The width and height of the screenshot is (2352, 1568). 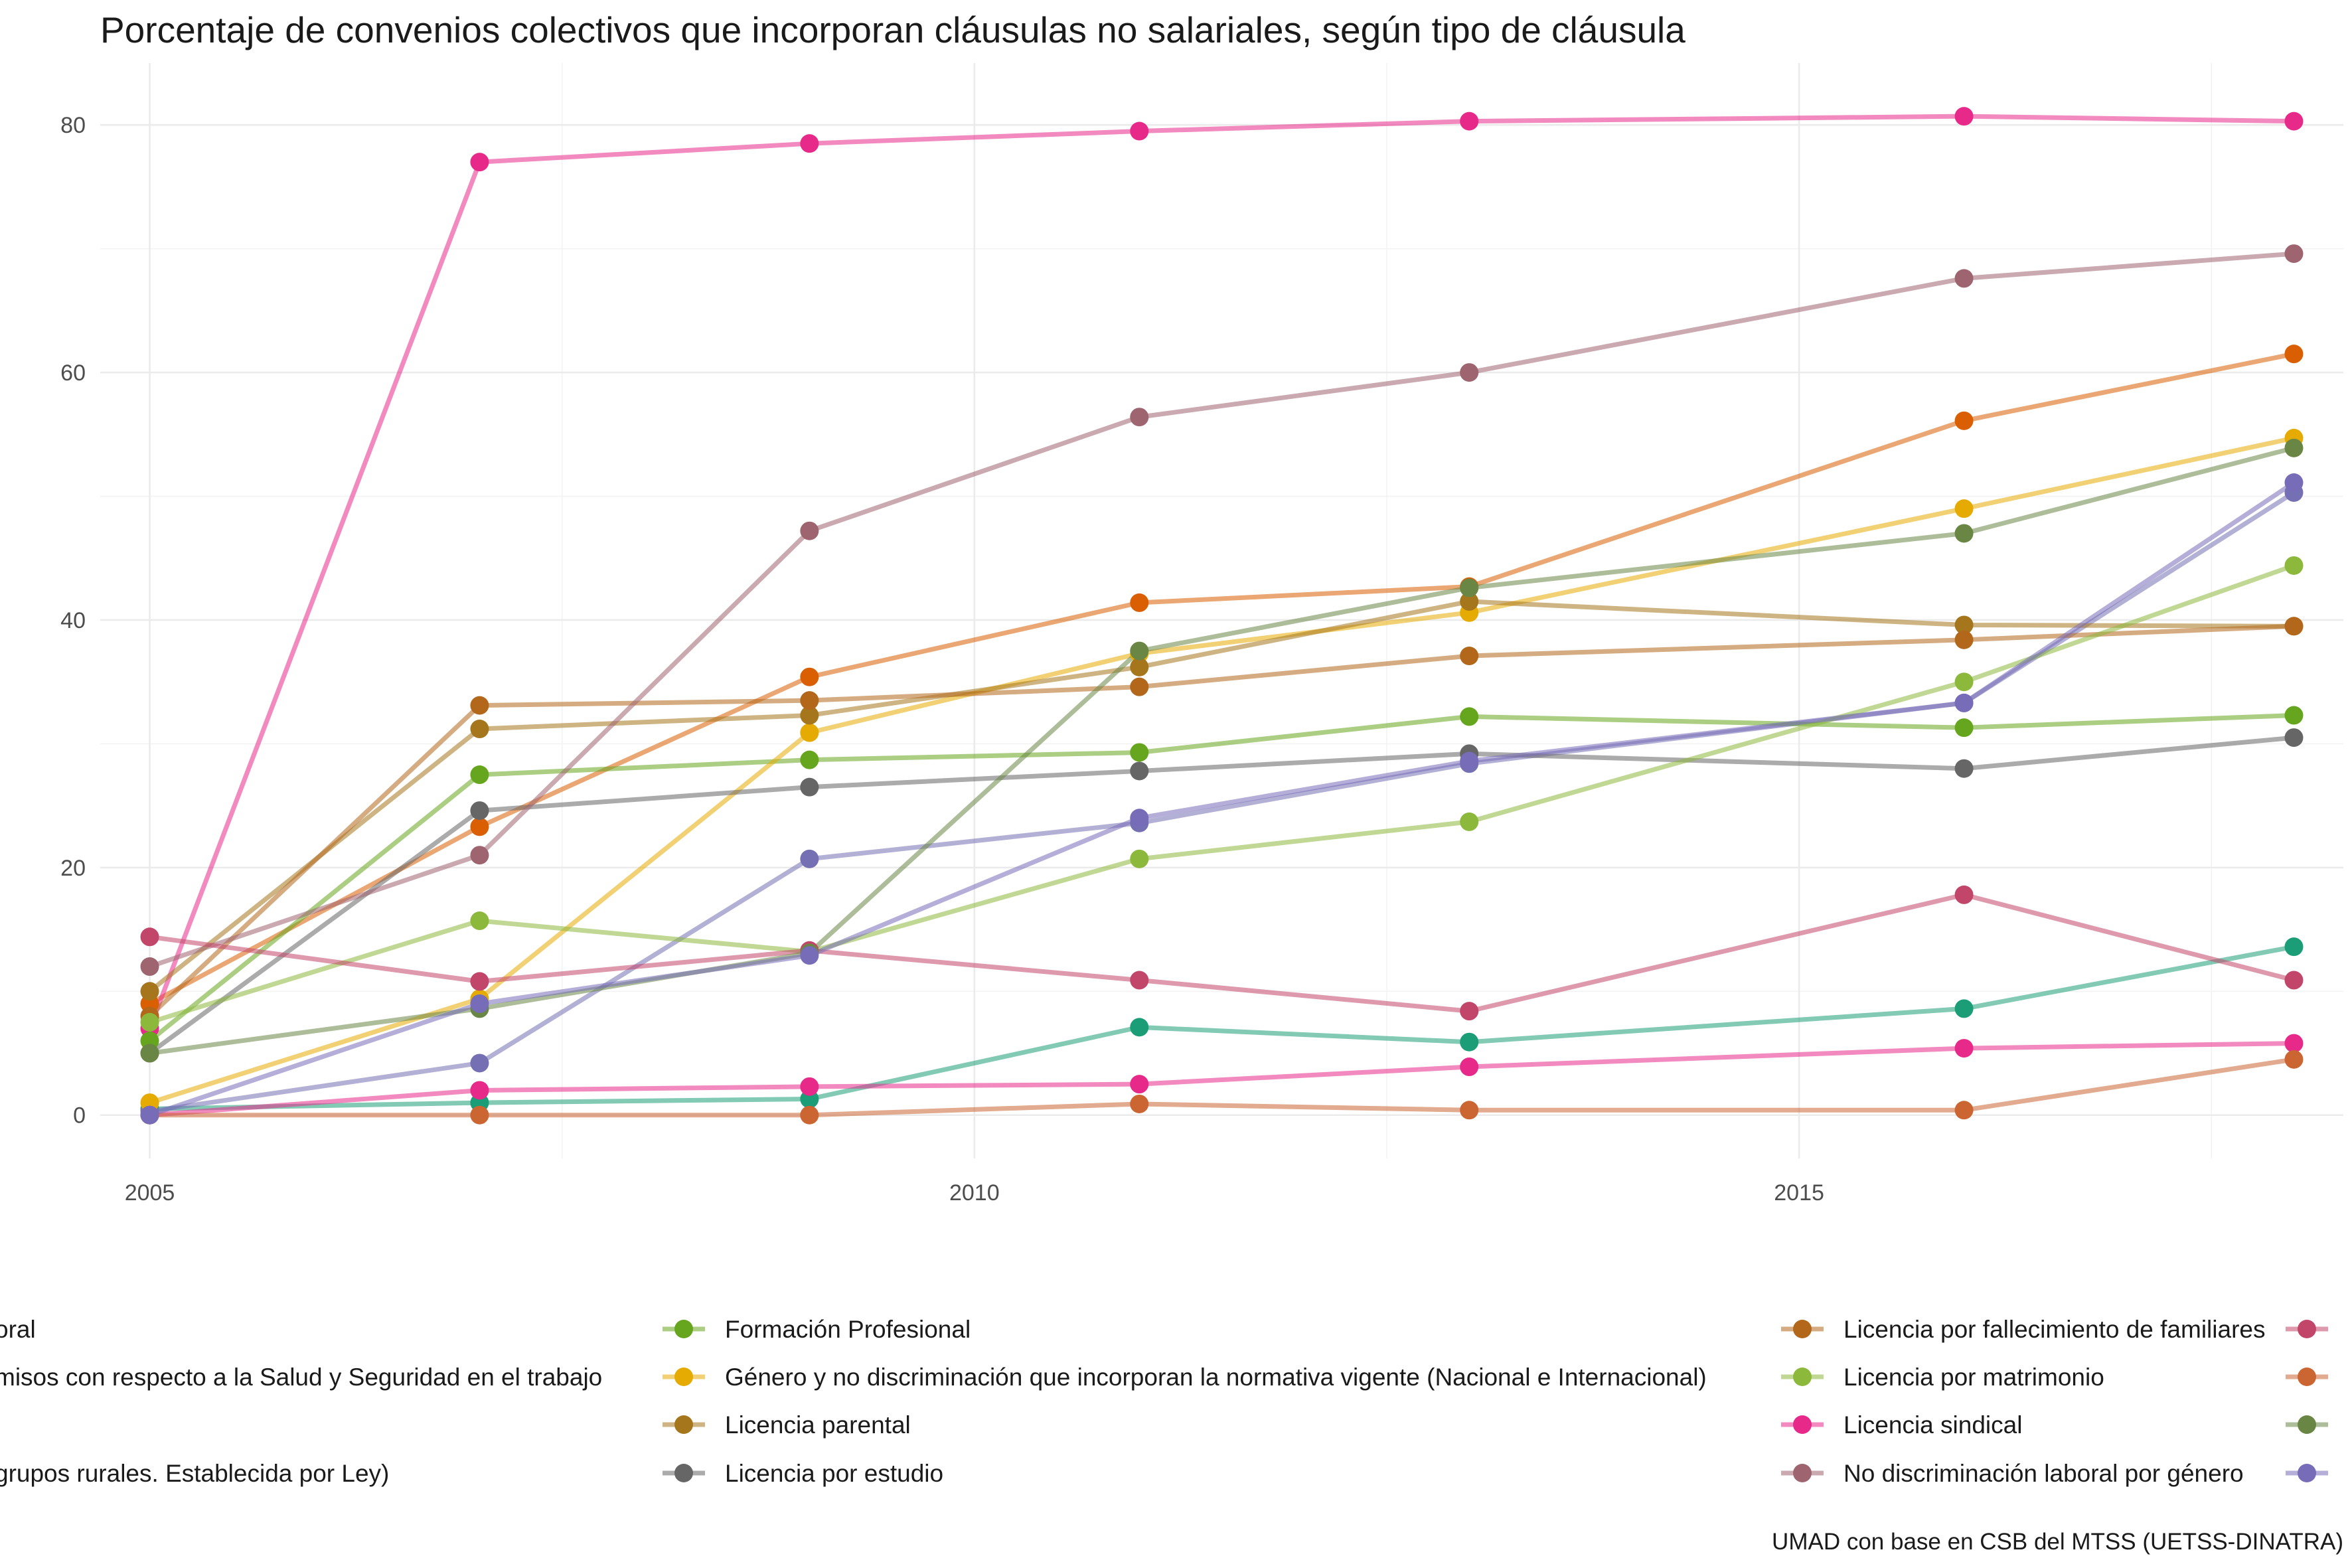 I want to click on x-axis-ticks: 2005 2010 2015, so click(x=975, y=1193).